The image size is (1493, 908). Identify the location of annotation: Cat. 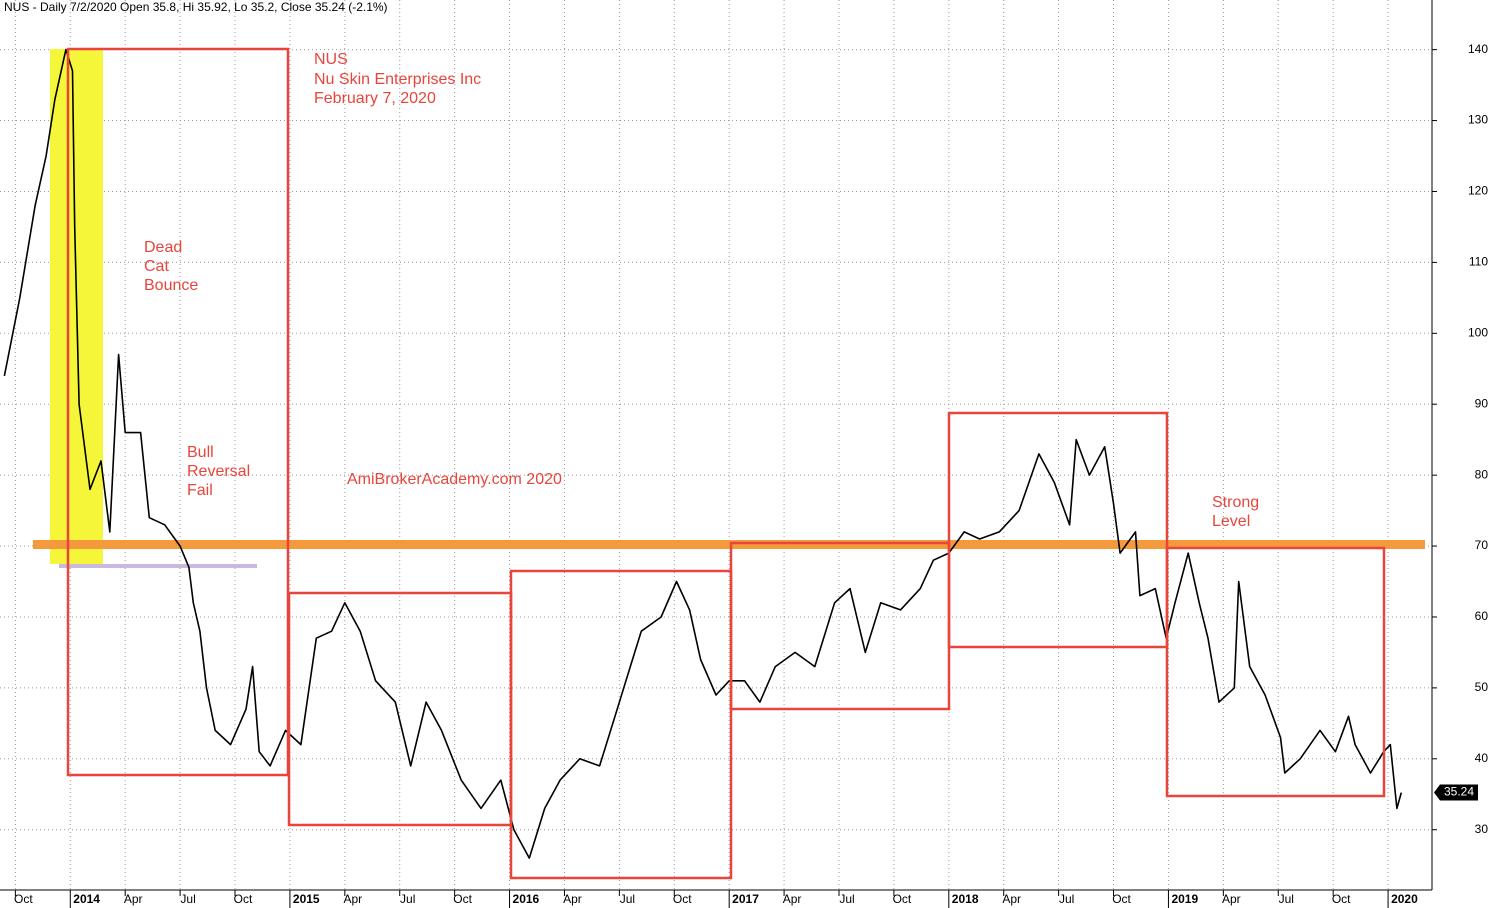
(156, 266).